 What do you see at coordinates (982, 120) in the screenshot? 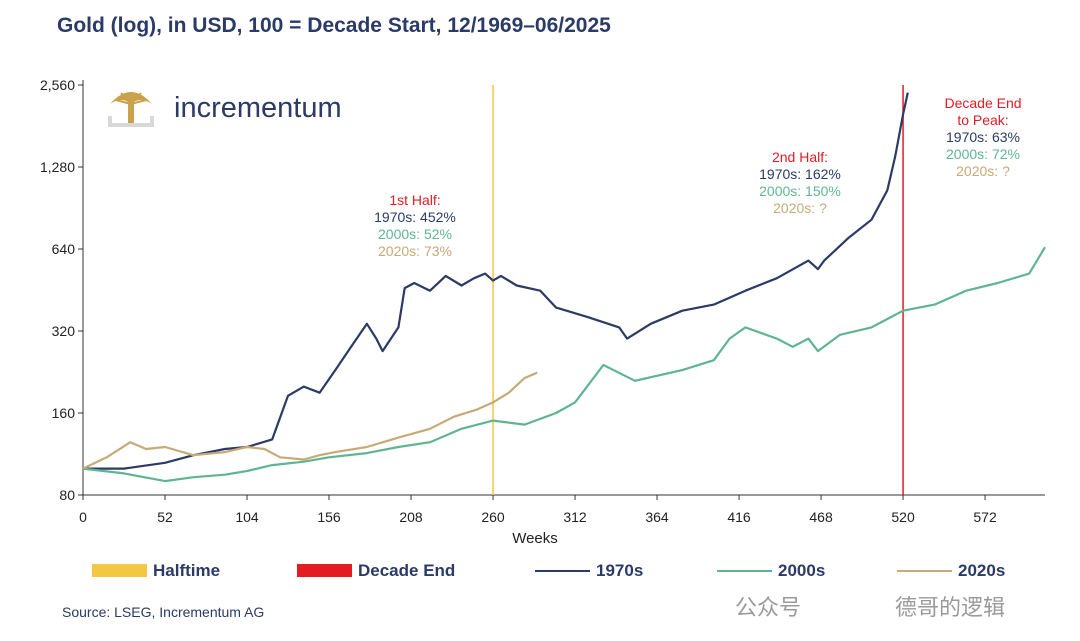
I see `annotation-heading: to Peak:` at bounding box center [982, 120].